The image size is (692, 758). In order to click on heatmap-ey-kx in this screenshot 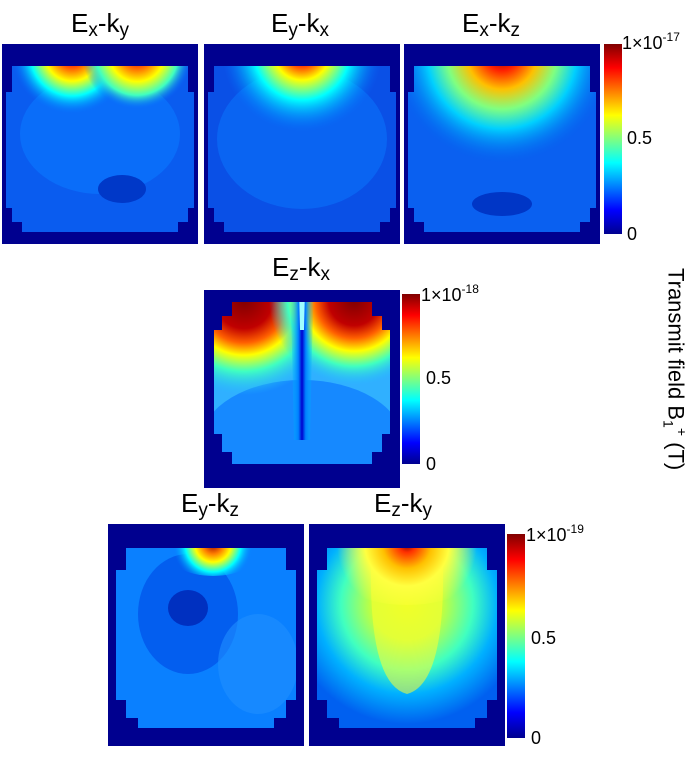, I will do `click(302, 144)`.